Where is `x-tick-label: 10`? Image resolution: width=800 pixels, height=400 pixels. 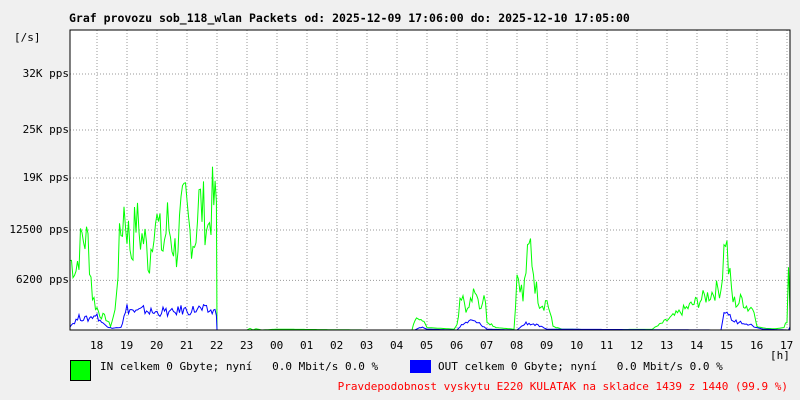
x-tick-label: 10 is located at coordinates (577, 345).